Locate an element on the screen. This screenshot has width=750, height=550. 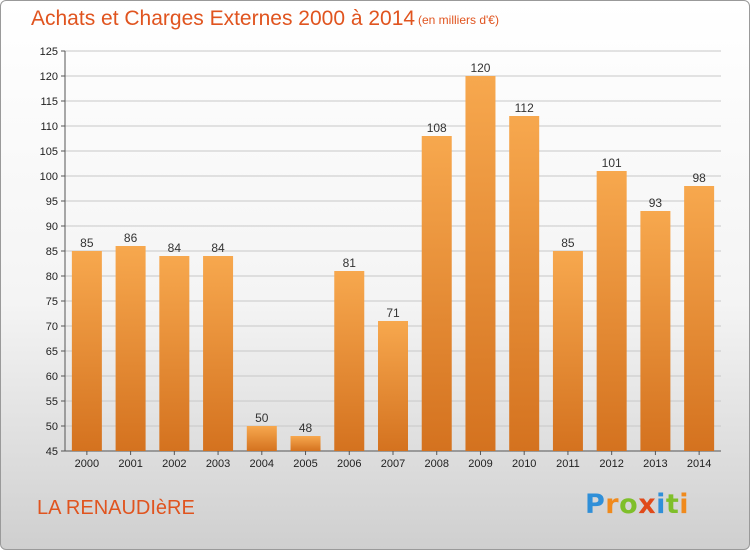
x-tick-label: 2009 is located at coordinates (480, 464).